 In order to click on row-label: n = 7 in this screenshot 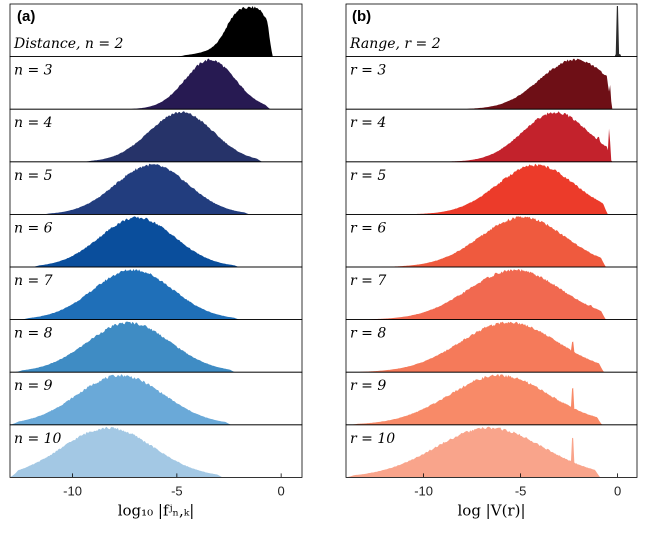, I will do `click(33, 281)`.